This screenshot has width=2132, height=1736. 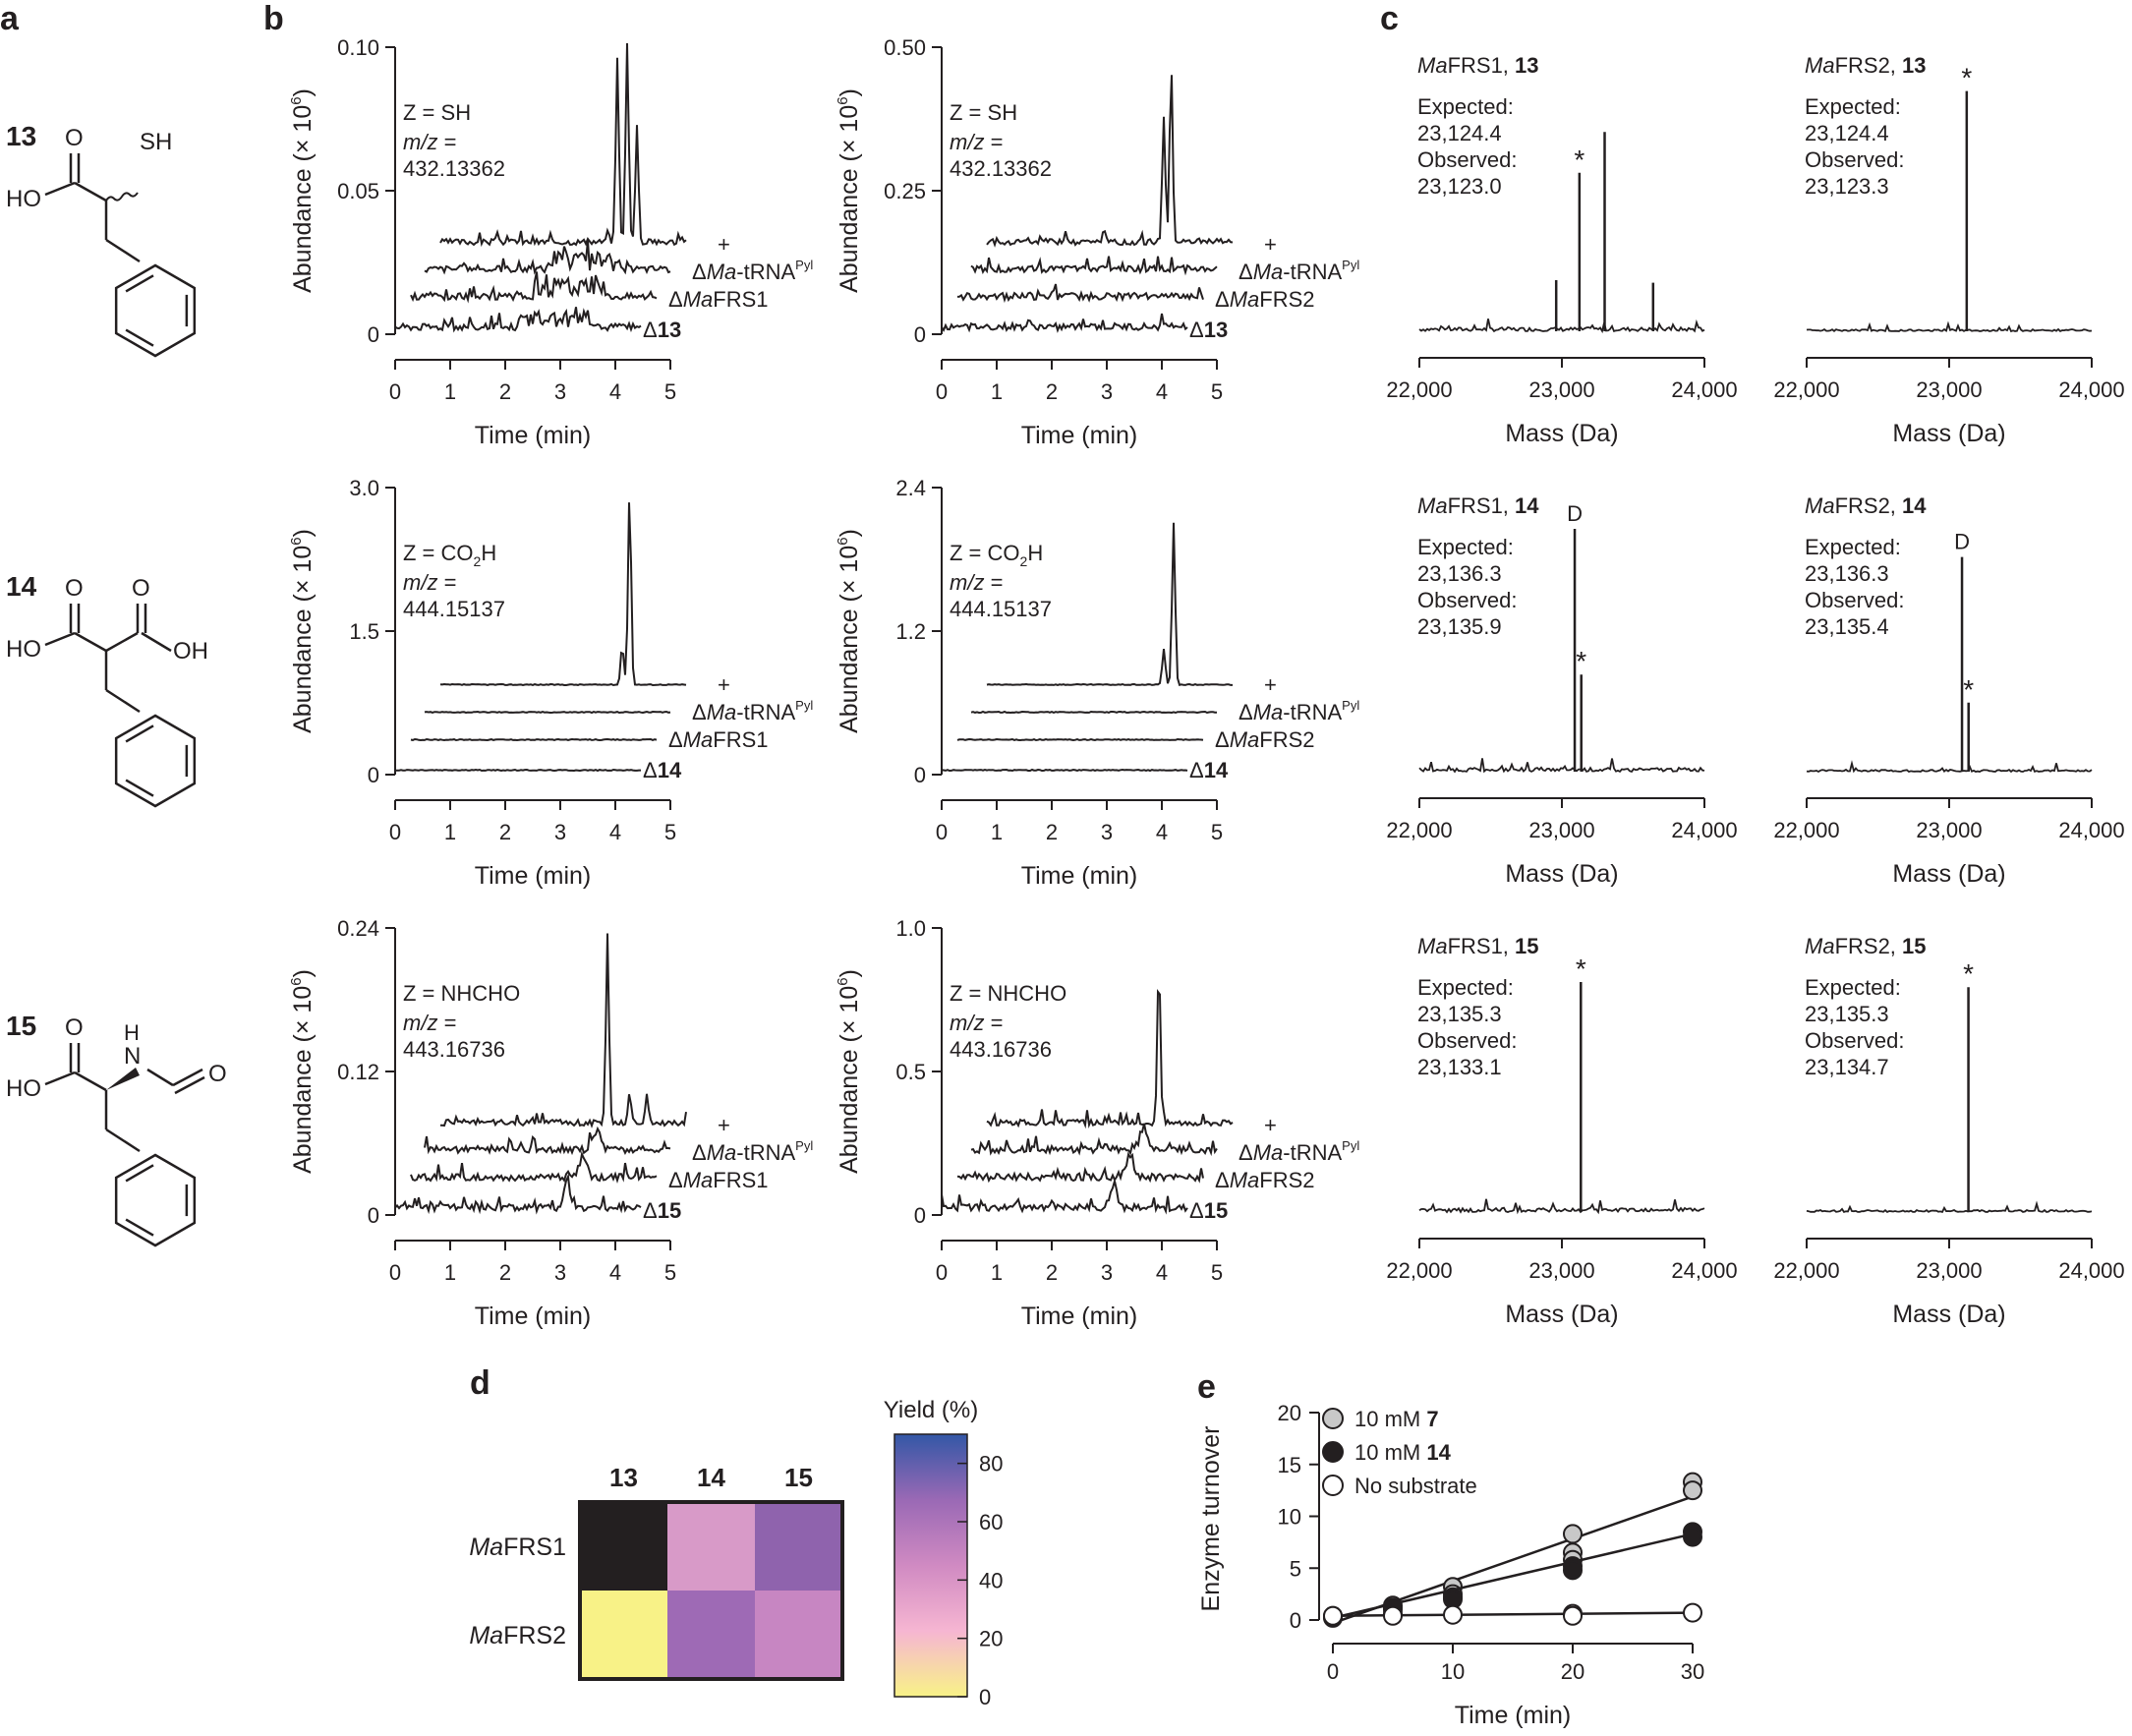 What do you see at coordinates (1432, 1419) in the screenshot?
I see `legend-bold-0: 7` at bounding box center [1432, 1419].